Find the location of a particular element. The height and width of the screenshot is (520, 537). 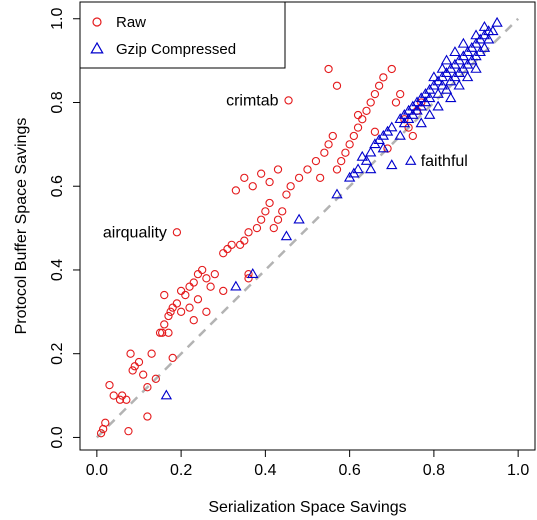

x-tick-label: 0.8 is located at coordinates (434, 470).